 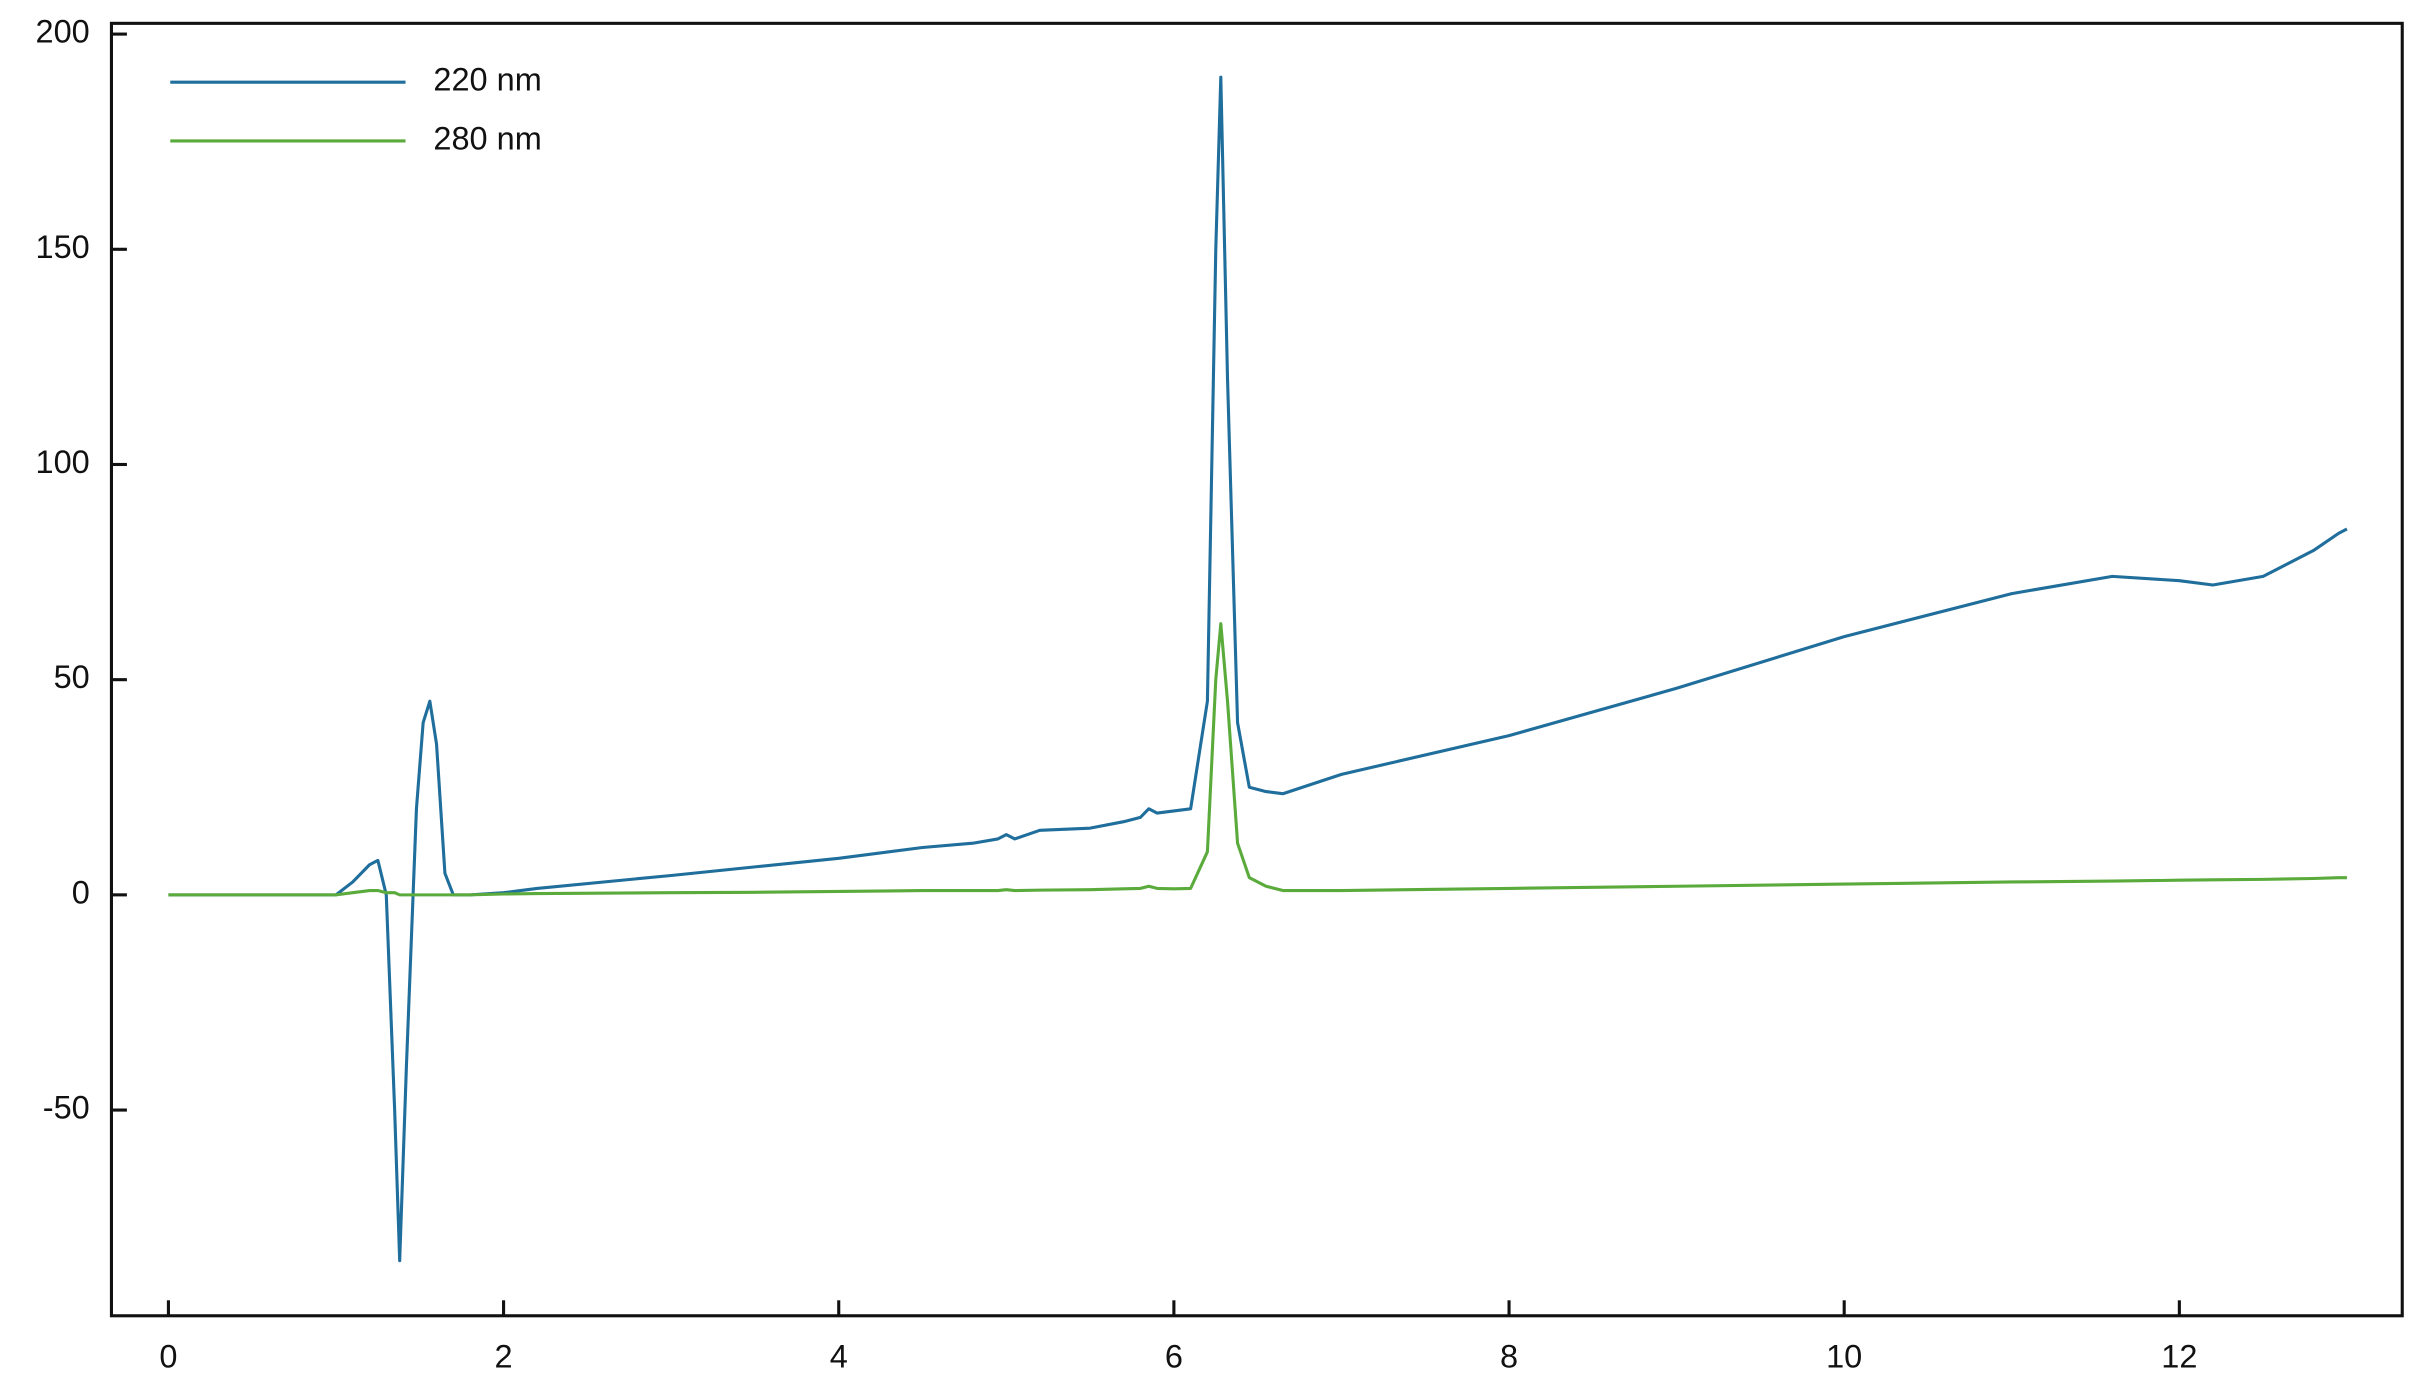 What do you see at coordinates (168, 1357) in the screenshot?
I see `x-tick-label: 0` at bounding box center [168, 1357].